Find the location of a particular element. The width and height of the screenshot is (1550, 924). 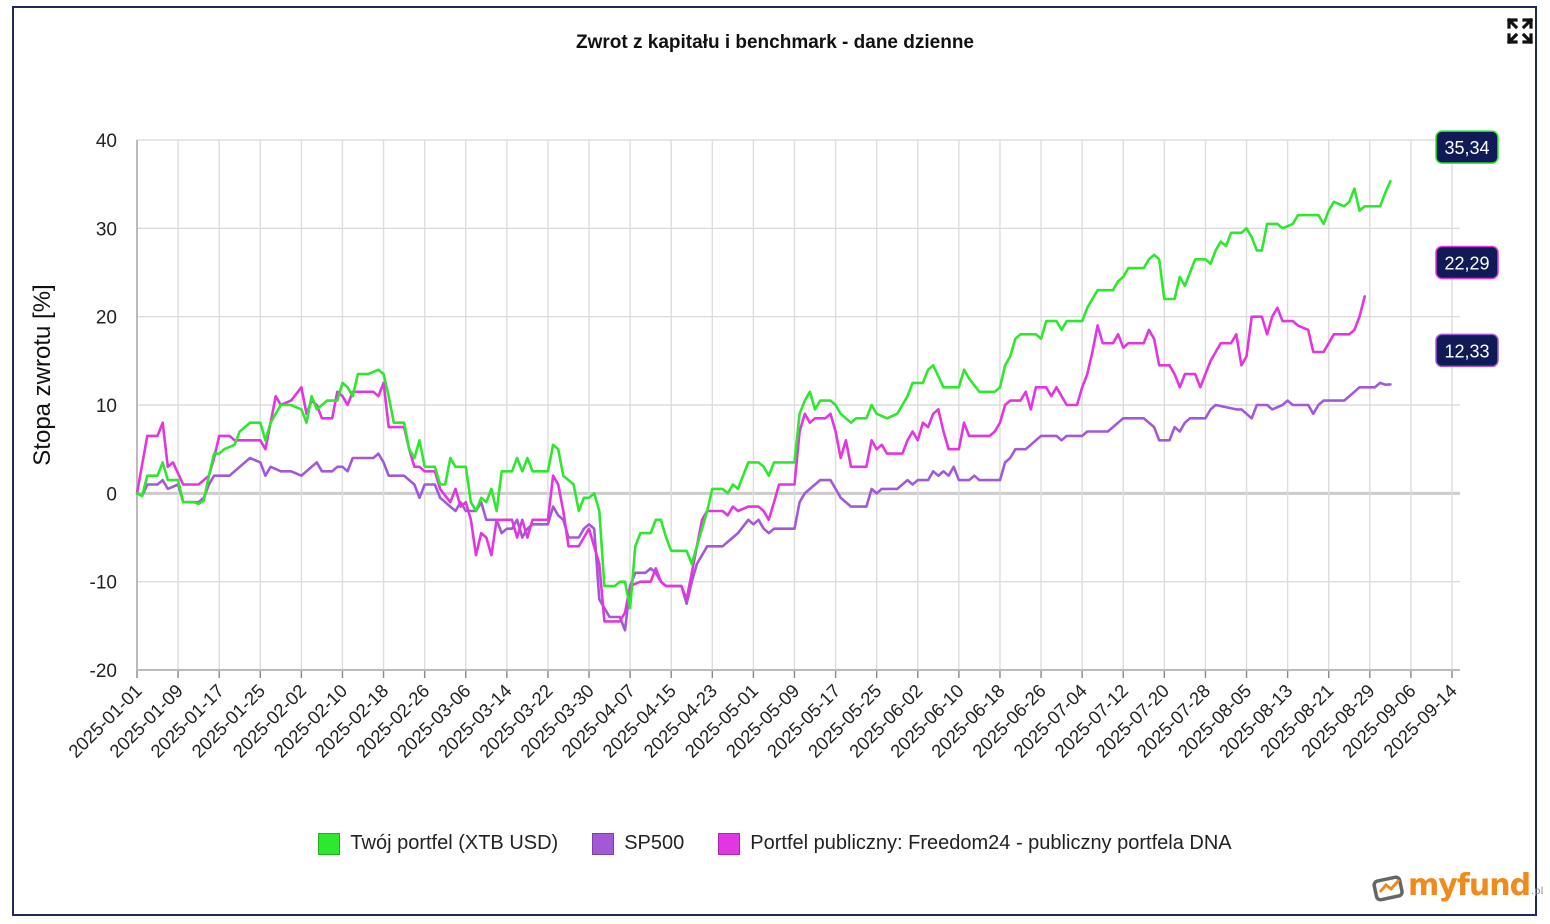

legend-item: SP500 is located at coordinates (638, 843).